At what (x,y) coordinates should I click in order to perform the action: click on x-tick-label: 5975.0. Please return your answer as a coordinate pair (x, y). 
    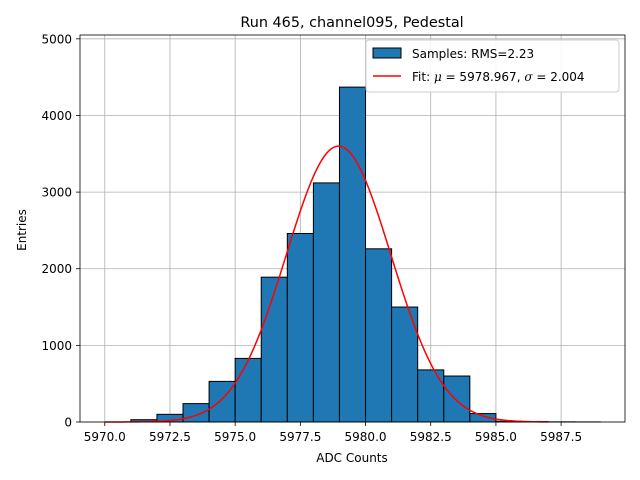
    Looking at the image, I should click on (235, 437).